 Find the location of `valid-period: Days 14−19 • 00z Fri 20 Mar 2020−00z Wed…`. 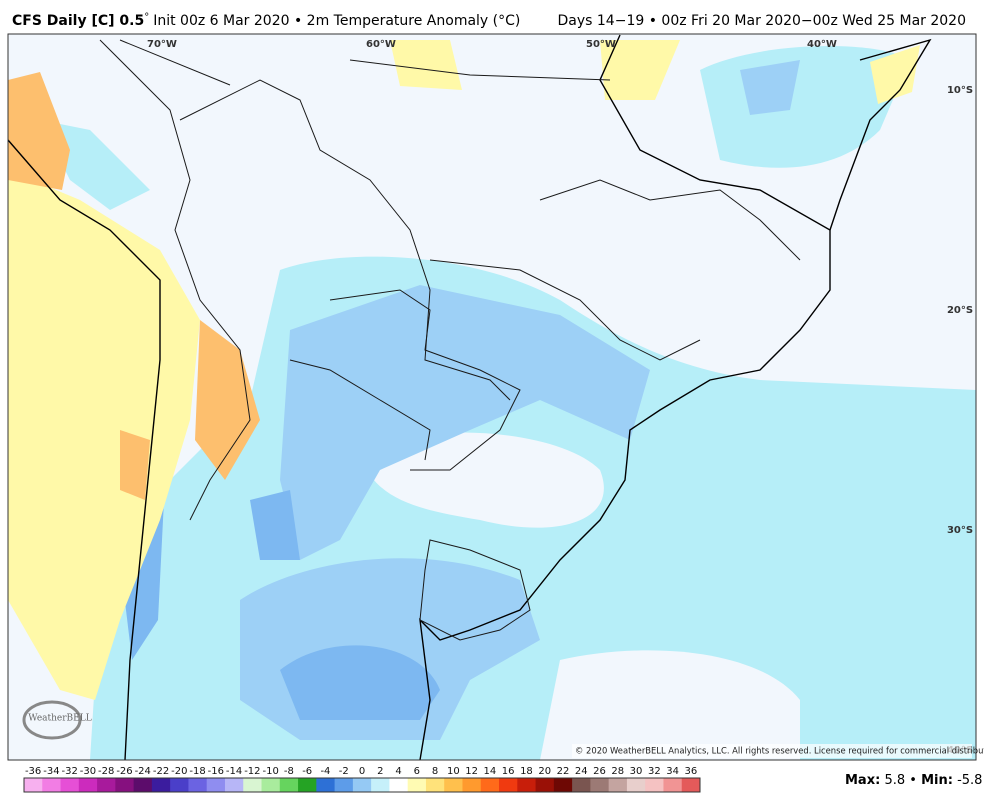

valid-period: Days 14−19 • 00z Fri 20 Mar 2020−00z Wed… is located at coordinates (762, 21).